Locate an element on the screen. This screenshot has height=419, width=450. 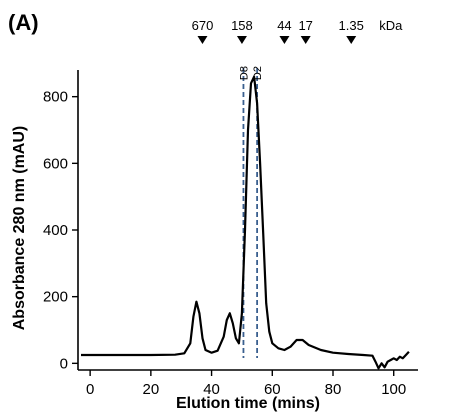
y-ticks: 0 200 400 600 800 is located at coordinates (60, 230).